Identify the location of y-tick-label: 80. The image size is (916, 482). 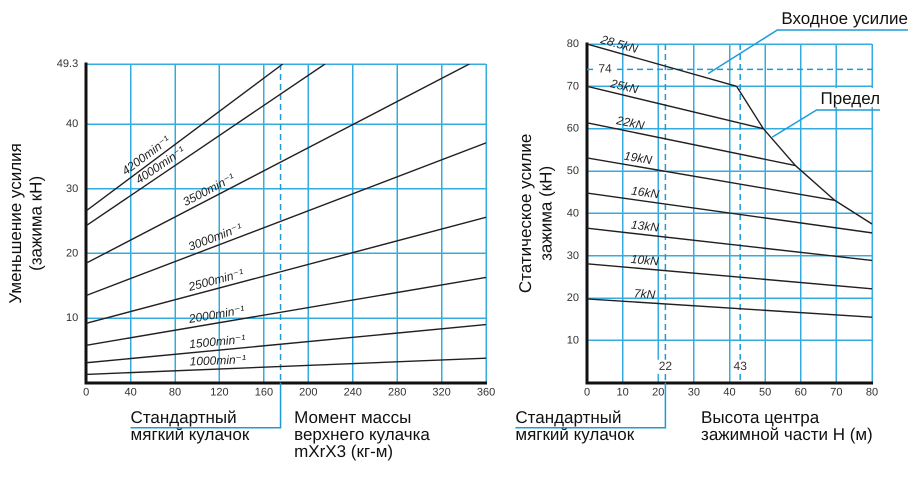
(573, 44).